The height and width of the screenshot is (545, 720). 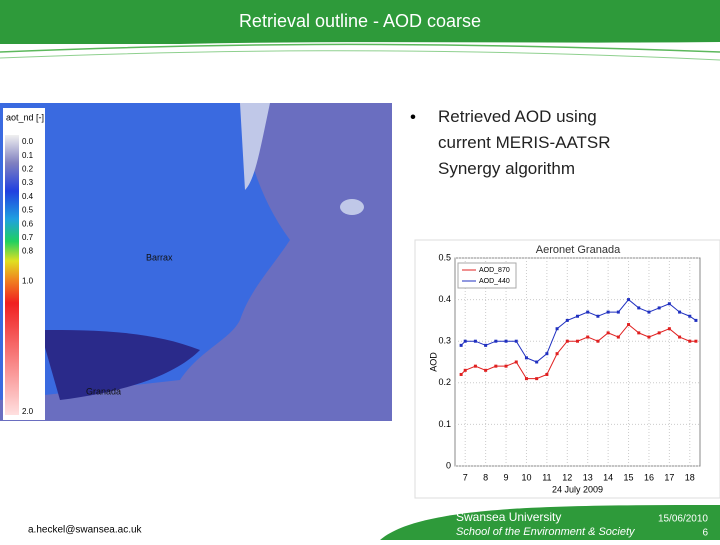 I want to click on y-tick-label: 0.4, so click(x=444, y=299).